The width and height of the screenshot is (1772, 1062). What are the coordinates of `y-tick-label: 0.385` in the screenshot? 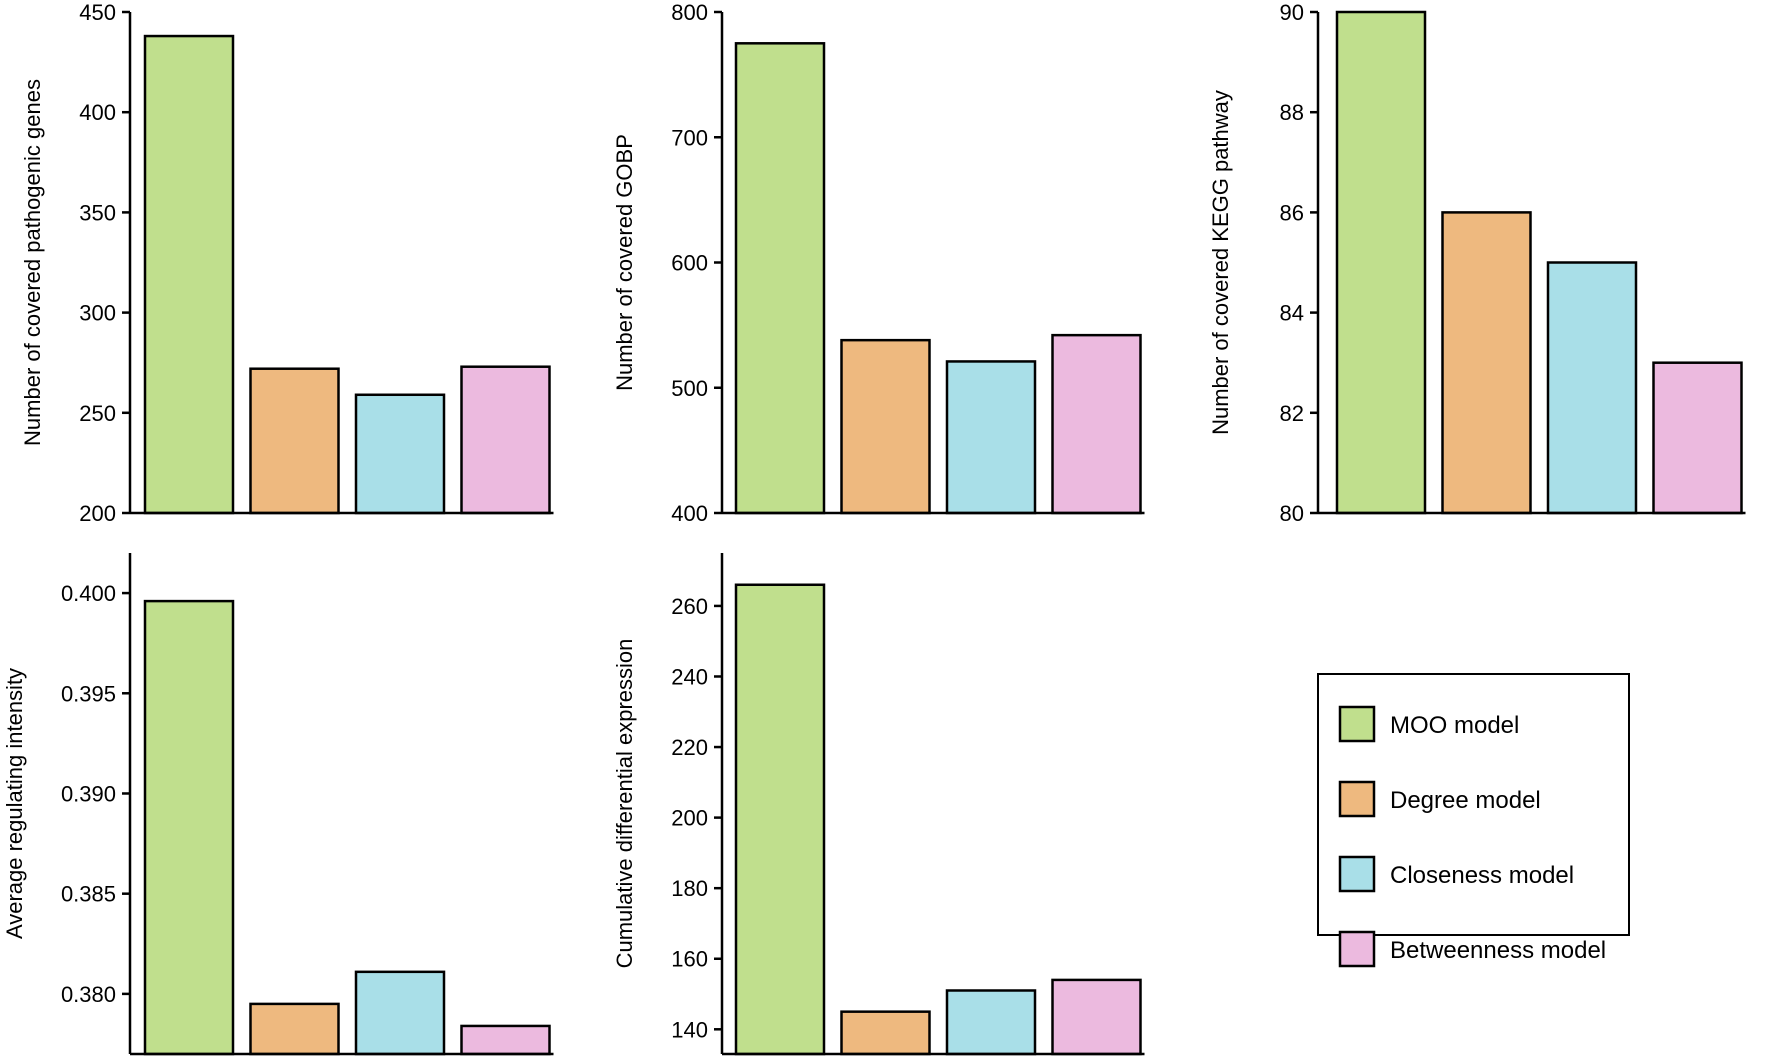 It's located at (88, 894).